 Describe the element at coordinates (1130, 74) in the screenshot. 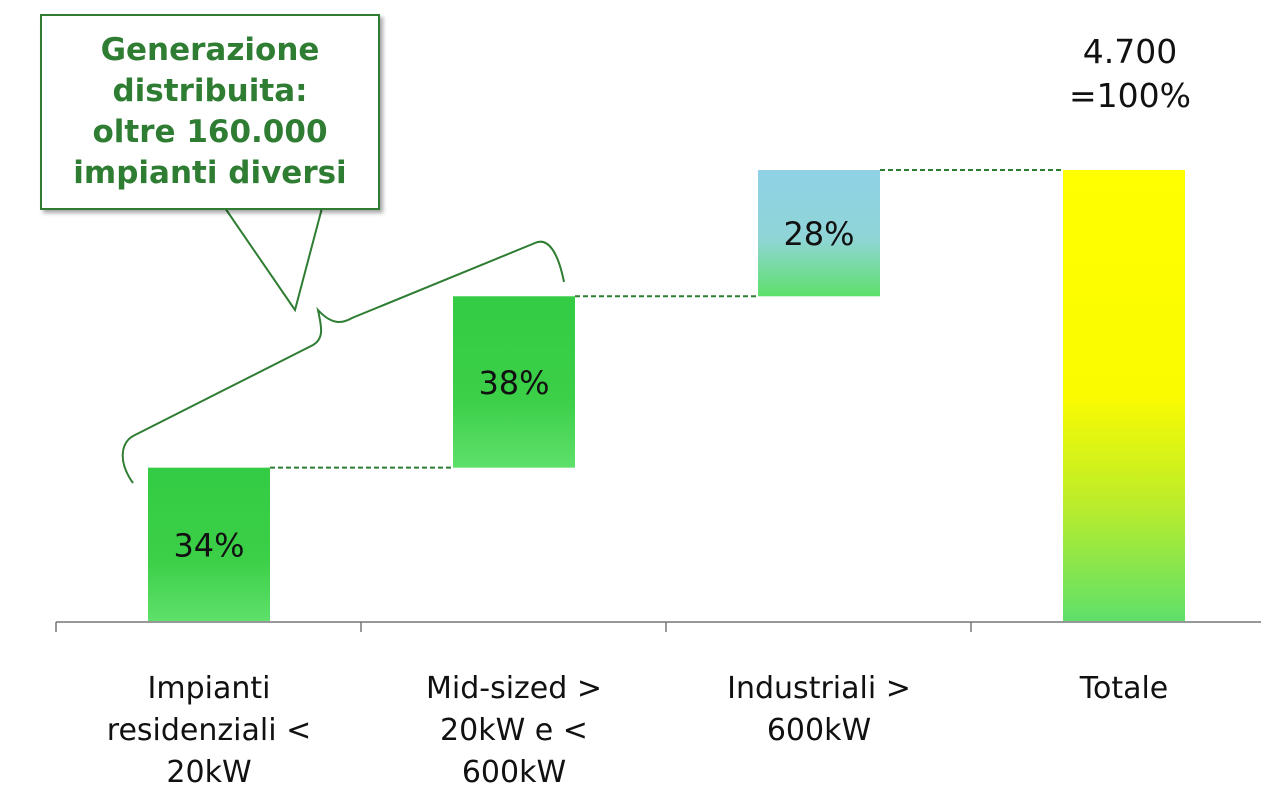

I see `total-value-label: 4.700 =100%` at that location.